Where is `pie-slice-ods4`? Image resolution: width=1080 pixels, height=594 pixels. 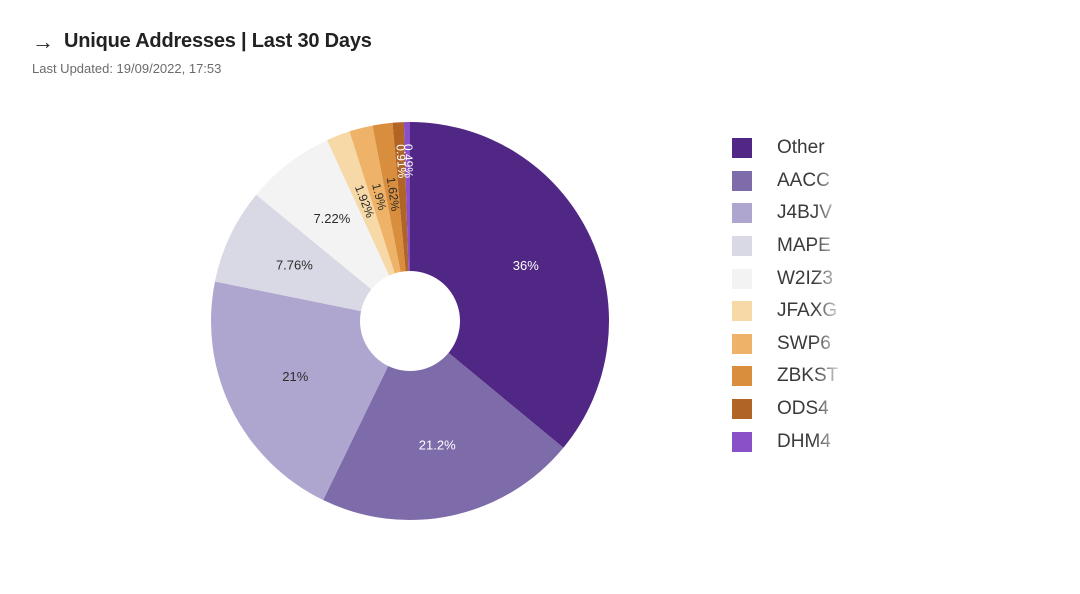 pie-slice-ods4 is located at coordinates (400, 197).